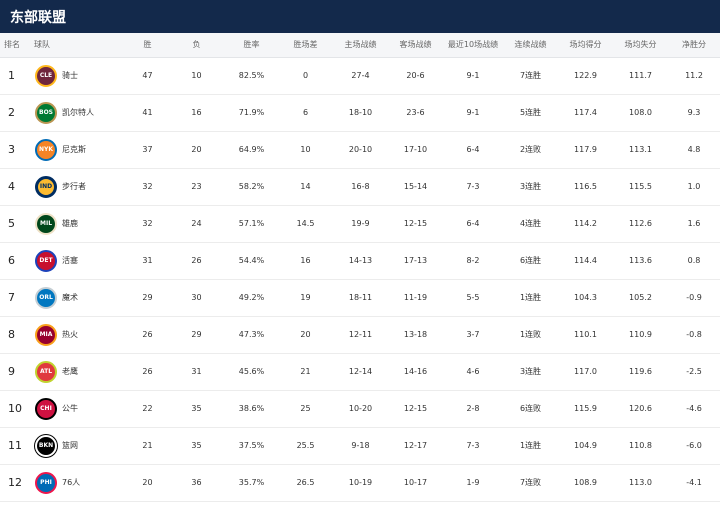 This screenshot has width=720, height=511. Describe the element at coordinates (640, 75) in the screenshot. I see `opp-cell: 111.7` at that location.